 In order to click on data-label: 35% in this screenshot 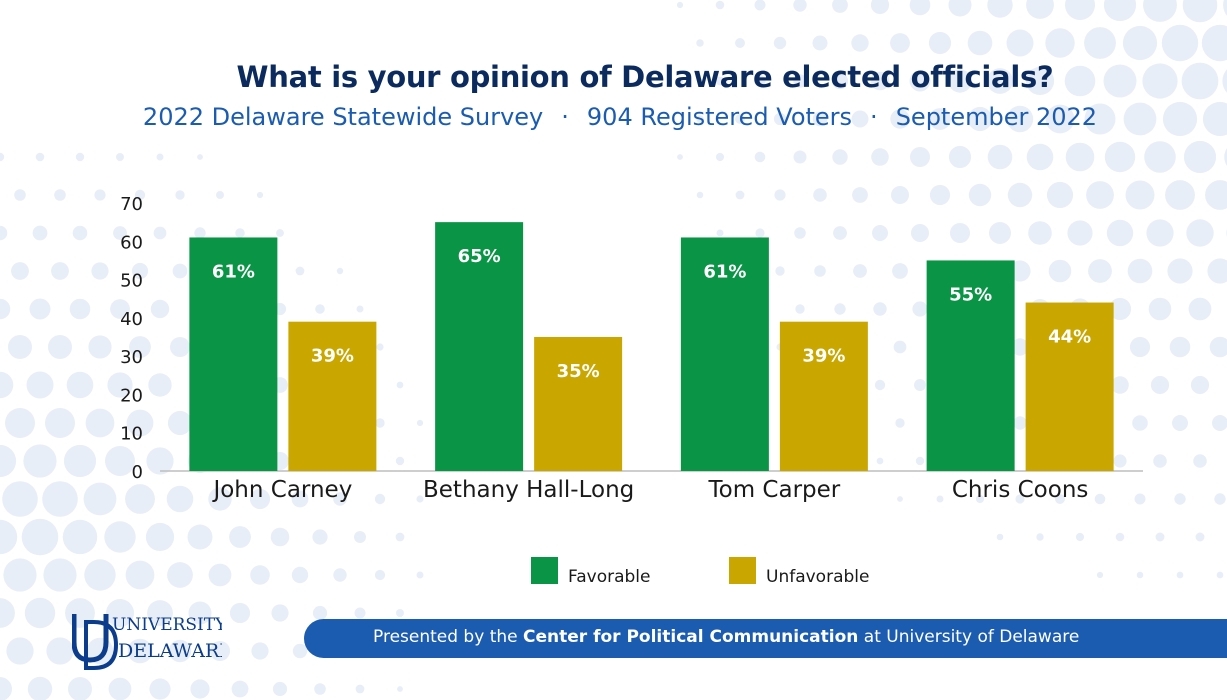, I will do `click(578, 371)`.